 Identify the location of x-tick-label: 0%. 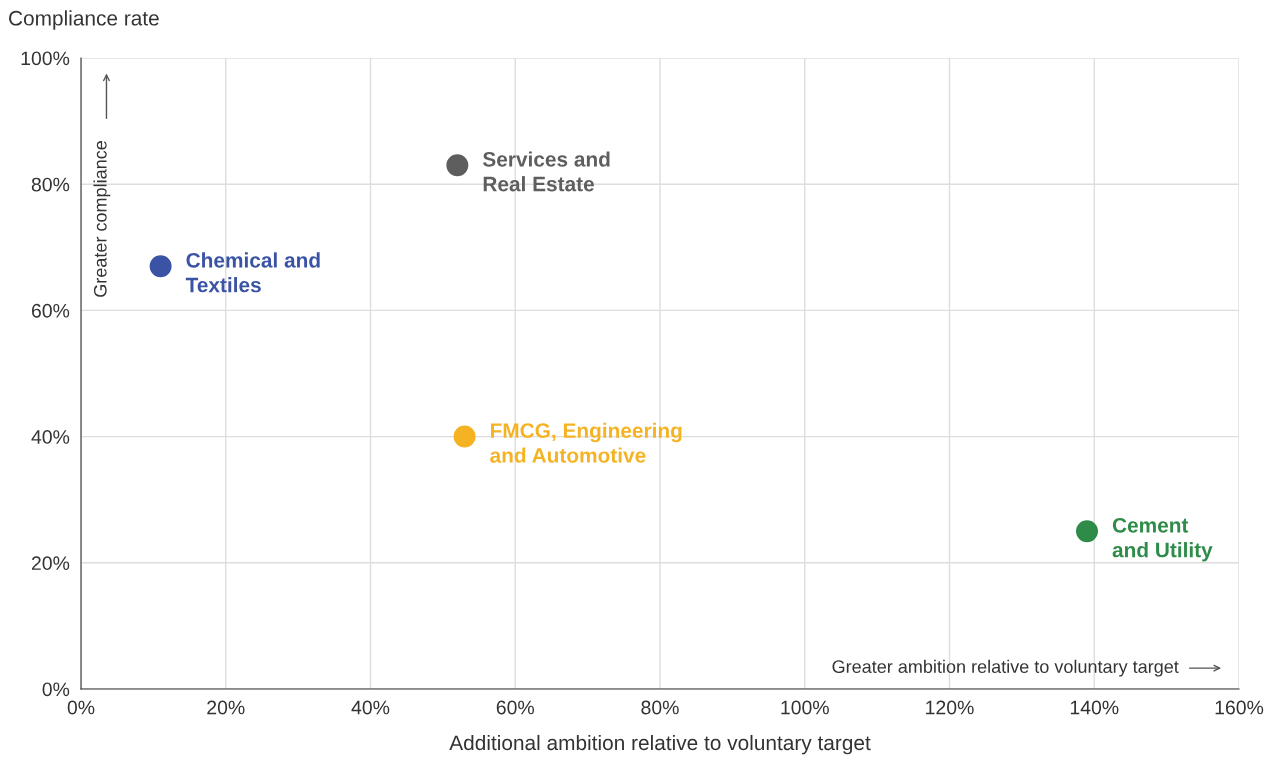
(81, 707).